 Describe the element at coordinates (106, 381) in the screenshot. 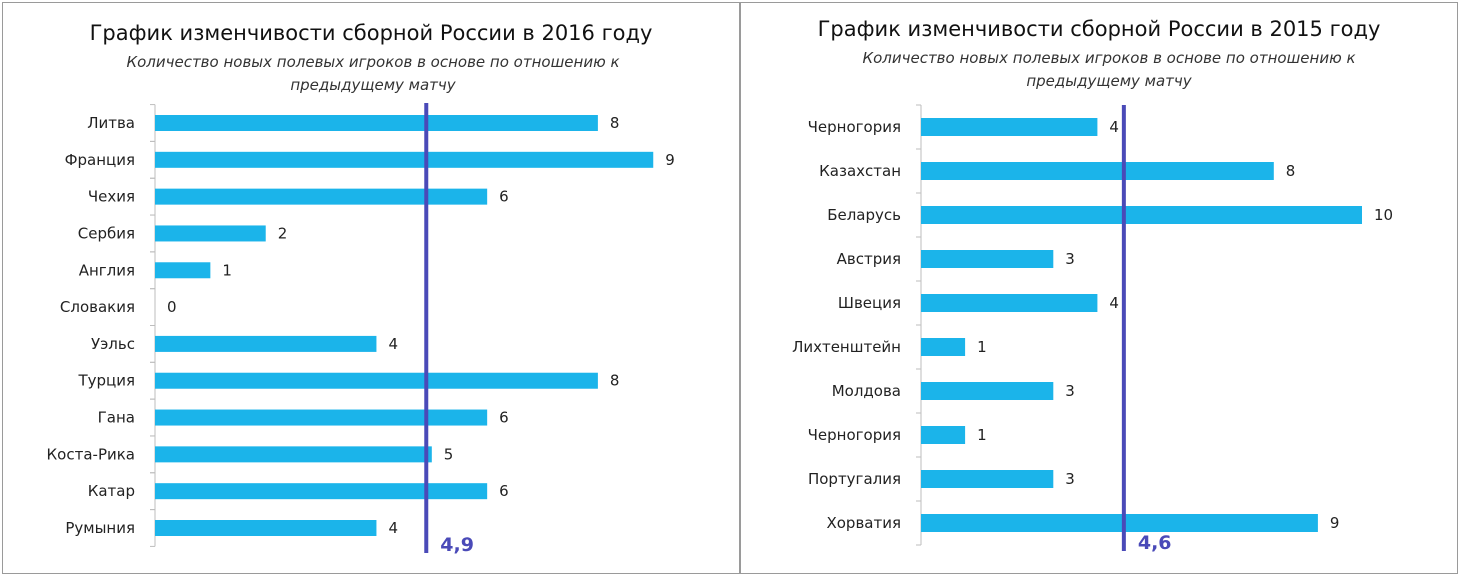

I see `category-label: Турция` at that location.